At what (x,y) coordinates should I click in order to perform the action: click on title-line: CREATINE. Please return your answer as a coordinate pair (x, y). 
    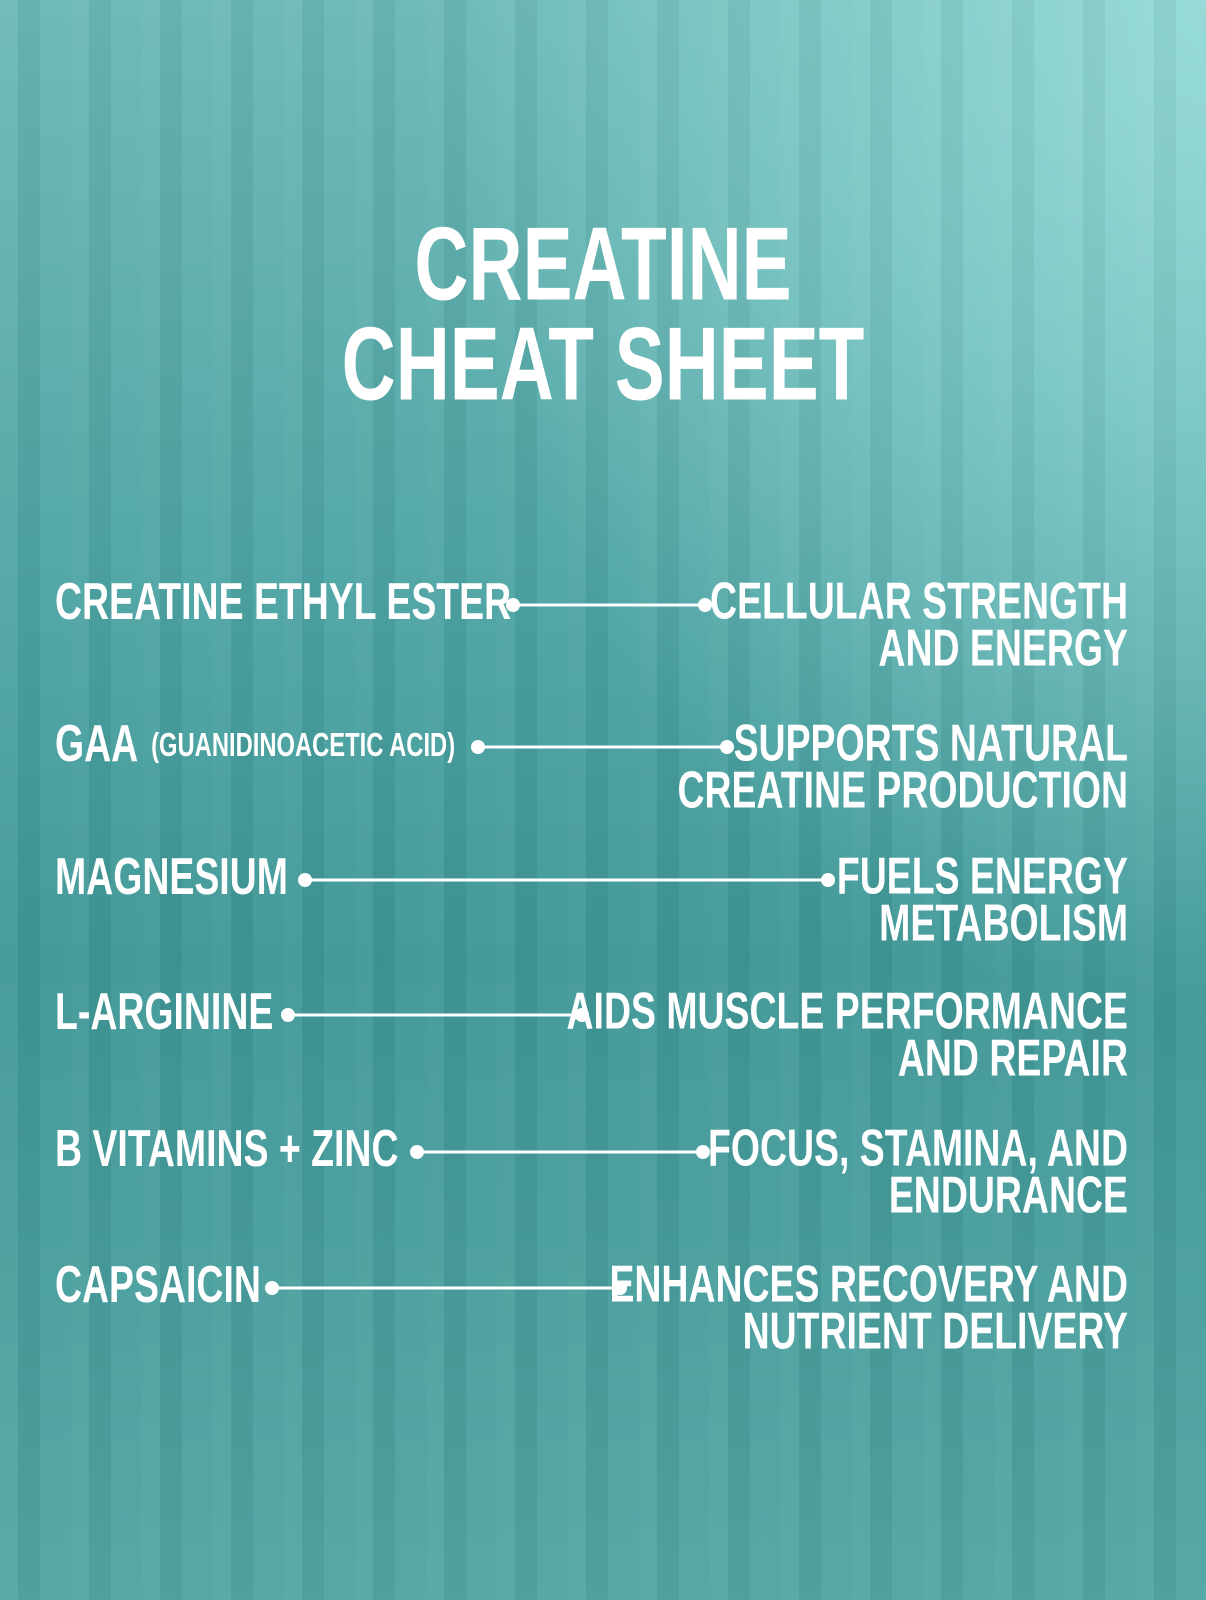
    Looking at the image, I should click on (602, 265).